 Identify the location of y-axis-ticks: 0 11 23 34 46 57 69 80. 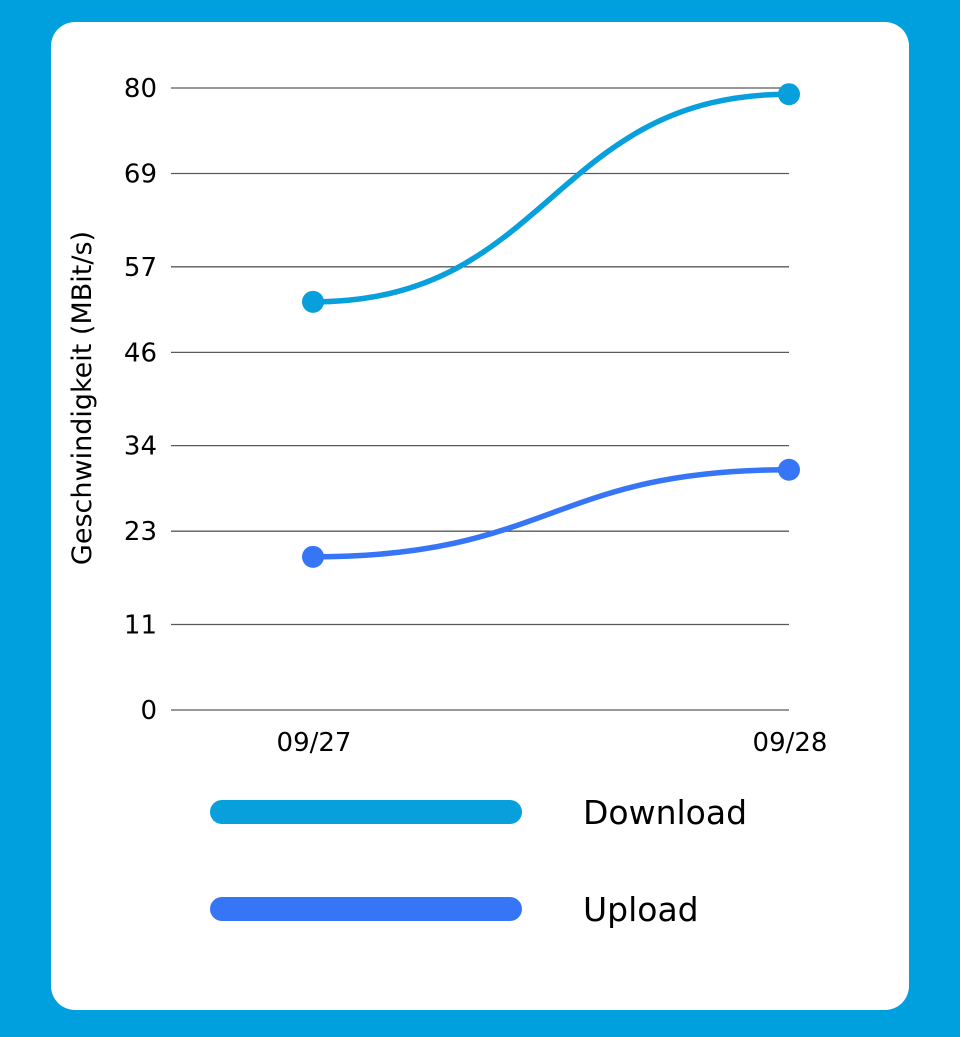
(140, 400).